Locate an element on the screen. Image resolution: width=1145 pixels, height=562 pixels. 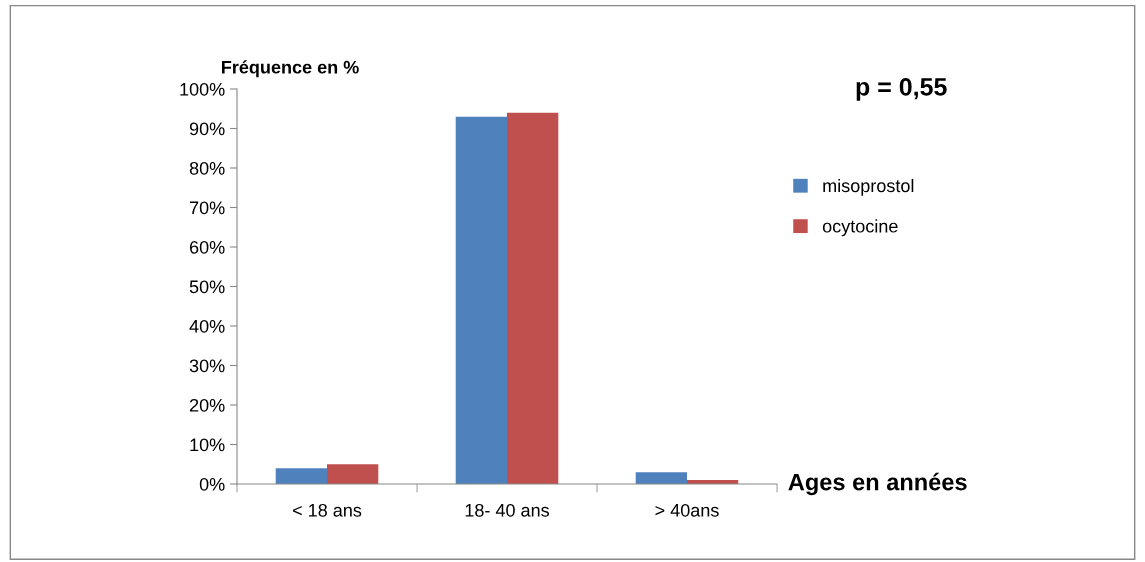
y-tick-label: 90% is located at coordinates (207, 129).